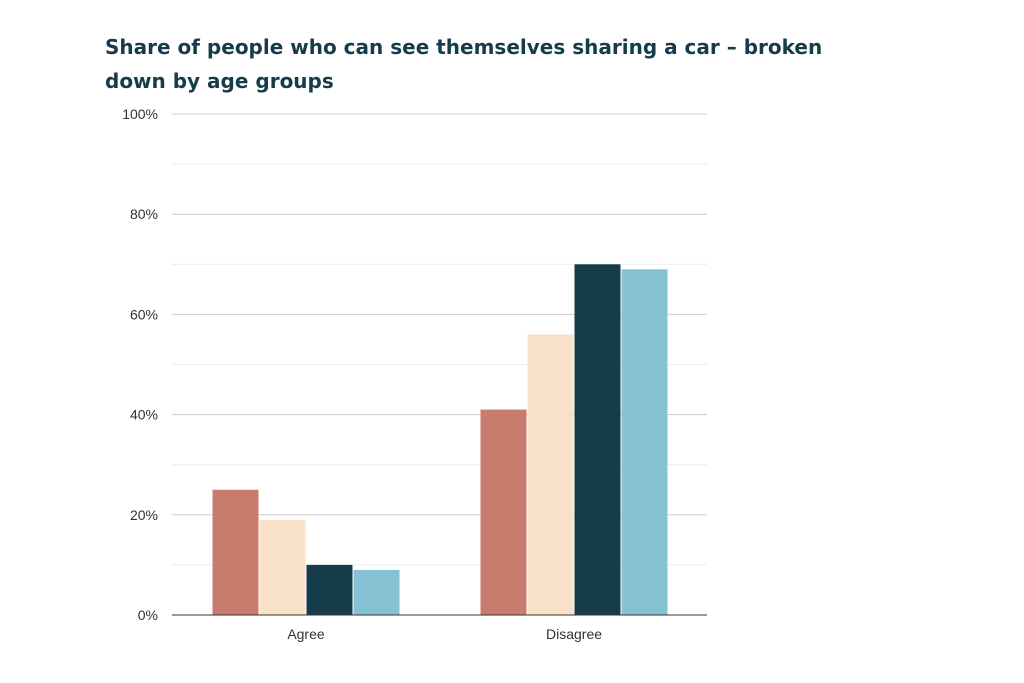 This screenshot has width=1024, height=683. I want to click on y-tick-label: 80%, so click(144, 214).